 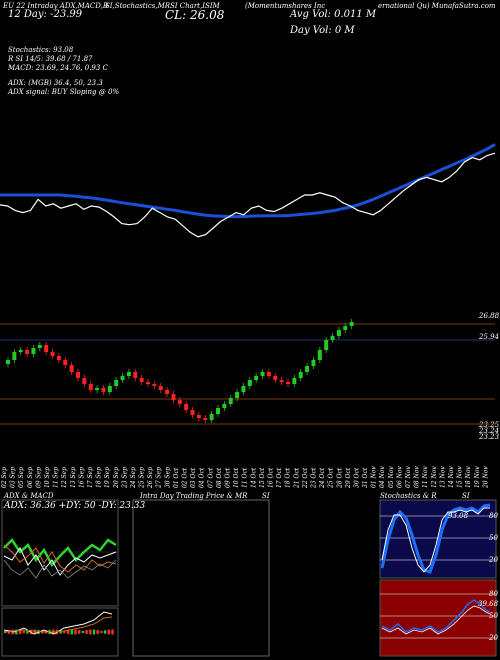 What do you see at coordinates (477, 477) in the screenshot?
I see `date-tick-label: 19 Nov` at bounding box center [477, 477].